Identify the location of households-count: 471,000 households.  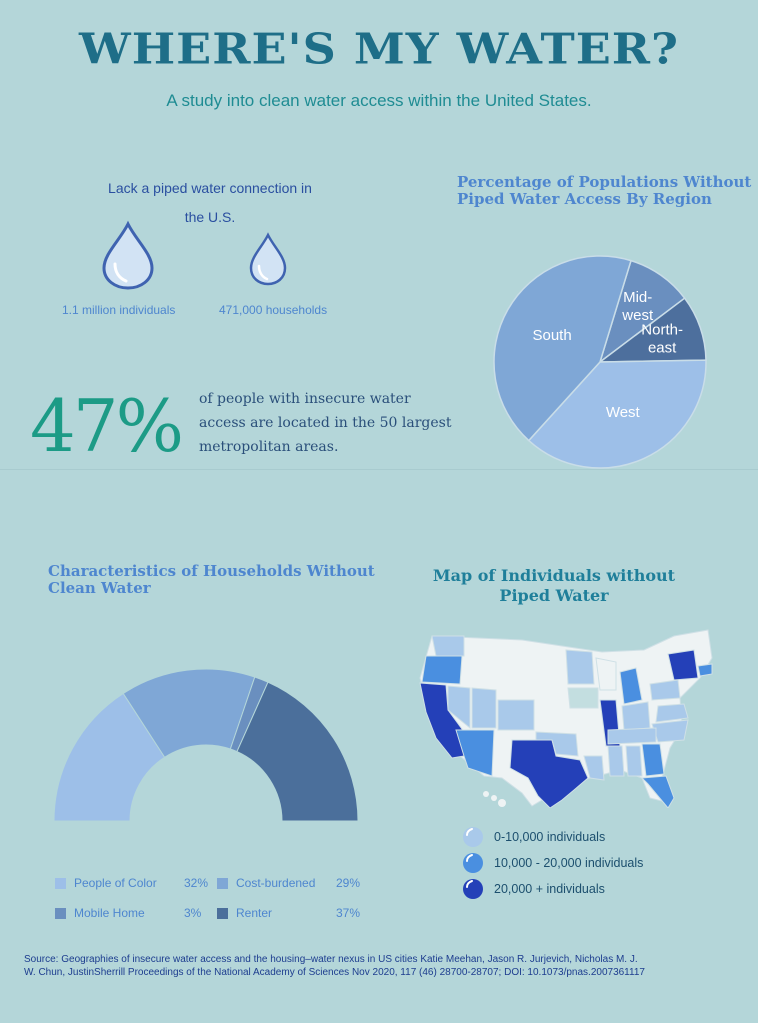
(273, 310).